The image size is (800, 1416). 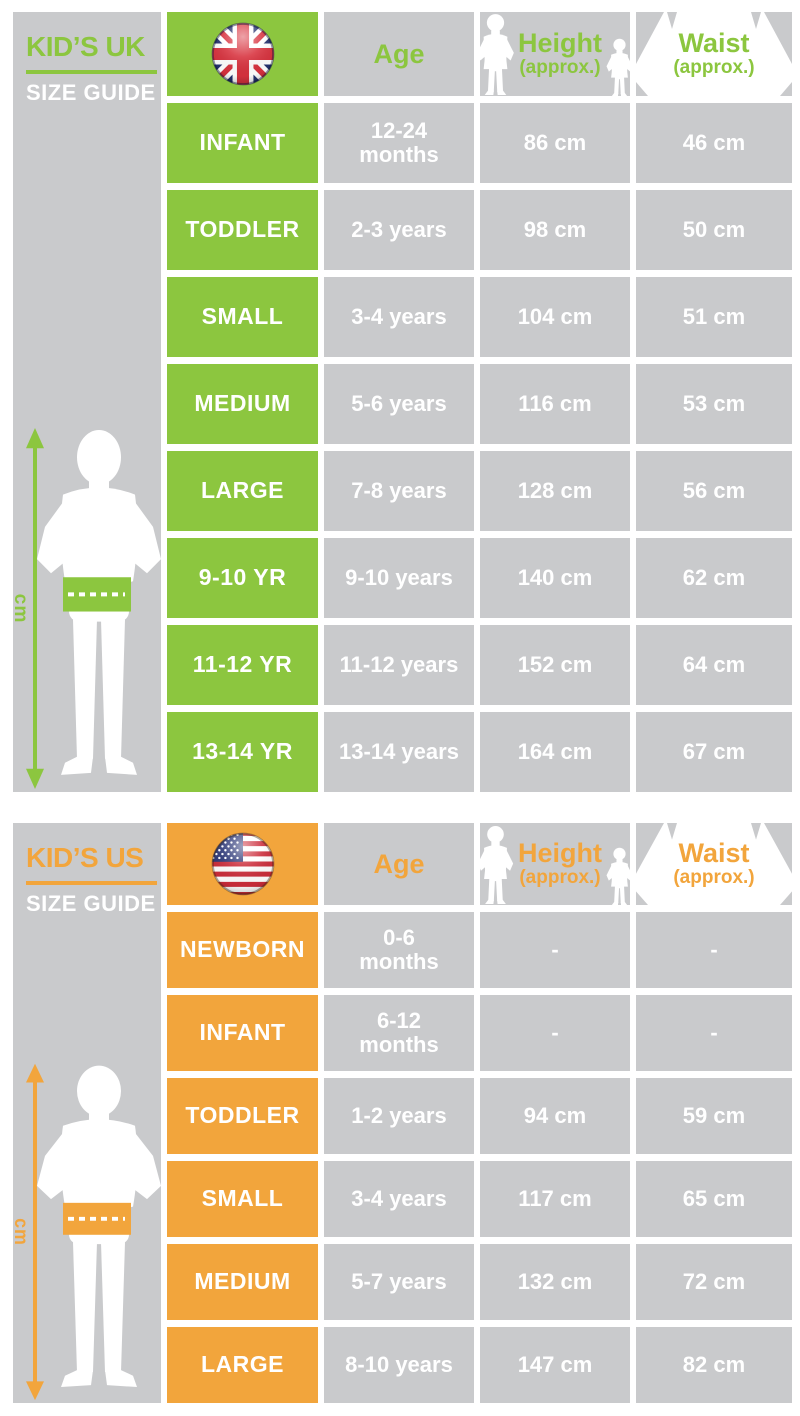 I want to click on uk-age-cell: 9-10 years, so click(x=399, y=578).